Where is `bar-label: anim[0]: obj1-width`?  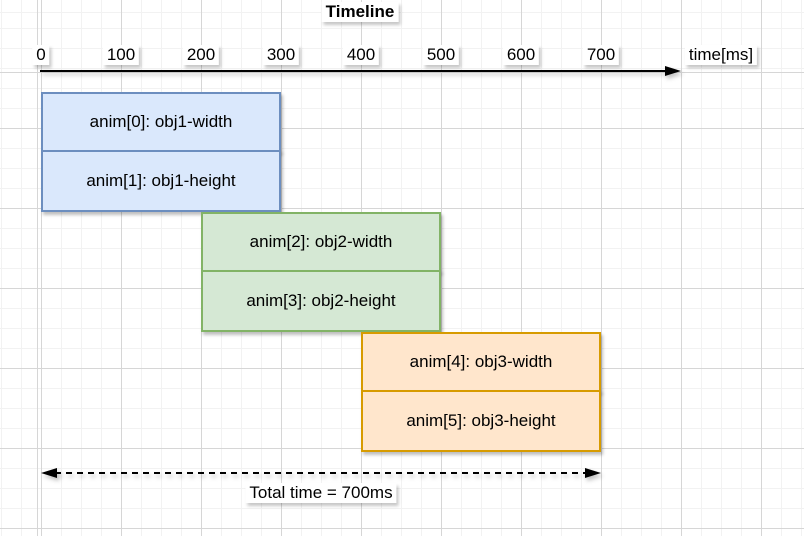 bar-label: anim[0]: obj1-width is located at coordinates (161, 121).